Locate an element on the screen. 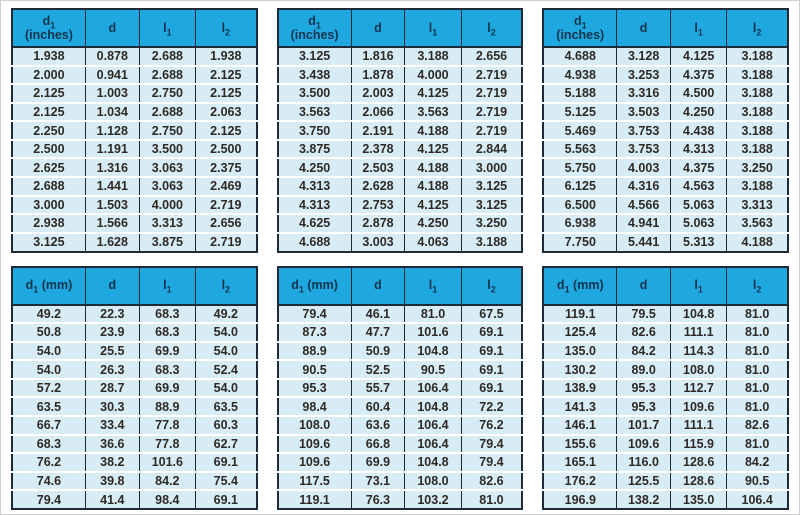  table-row: 5.188 3.316 4.500 3.188 is located at coordinates (665, 93).